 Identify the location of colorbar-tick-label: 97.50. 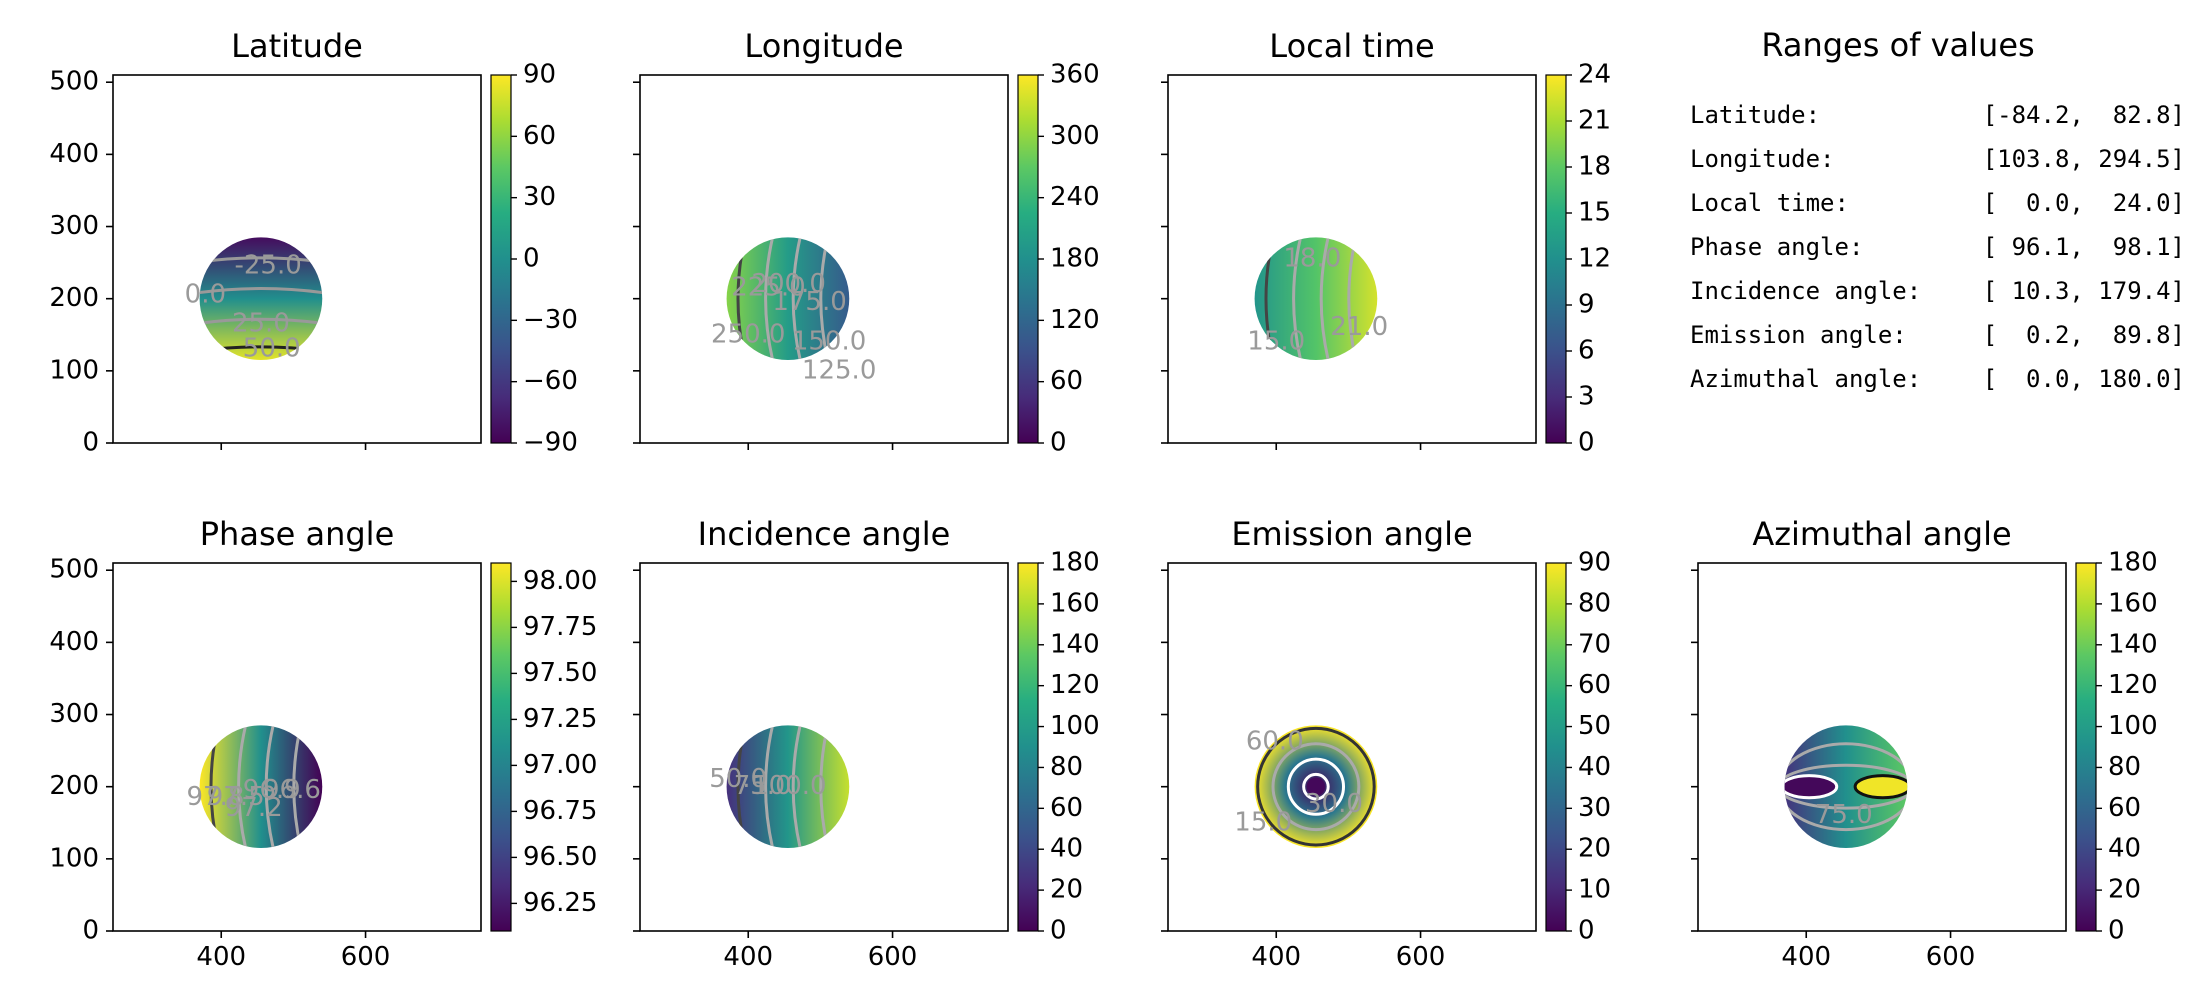
(560, 673).